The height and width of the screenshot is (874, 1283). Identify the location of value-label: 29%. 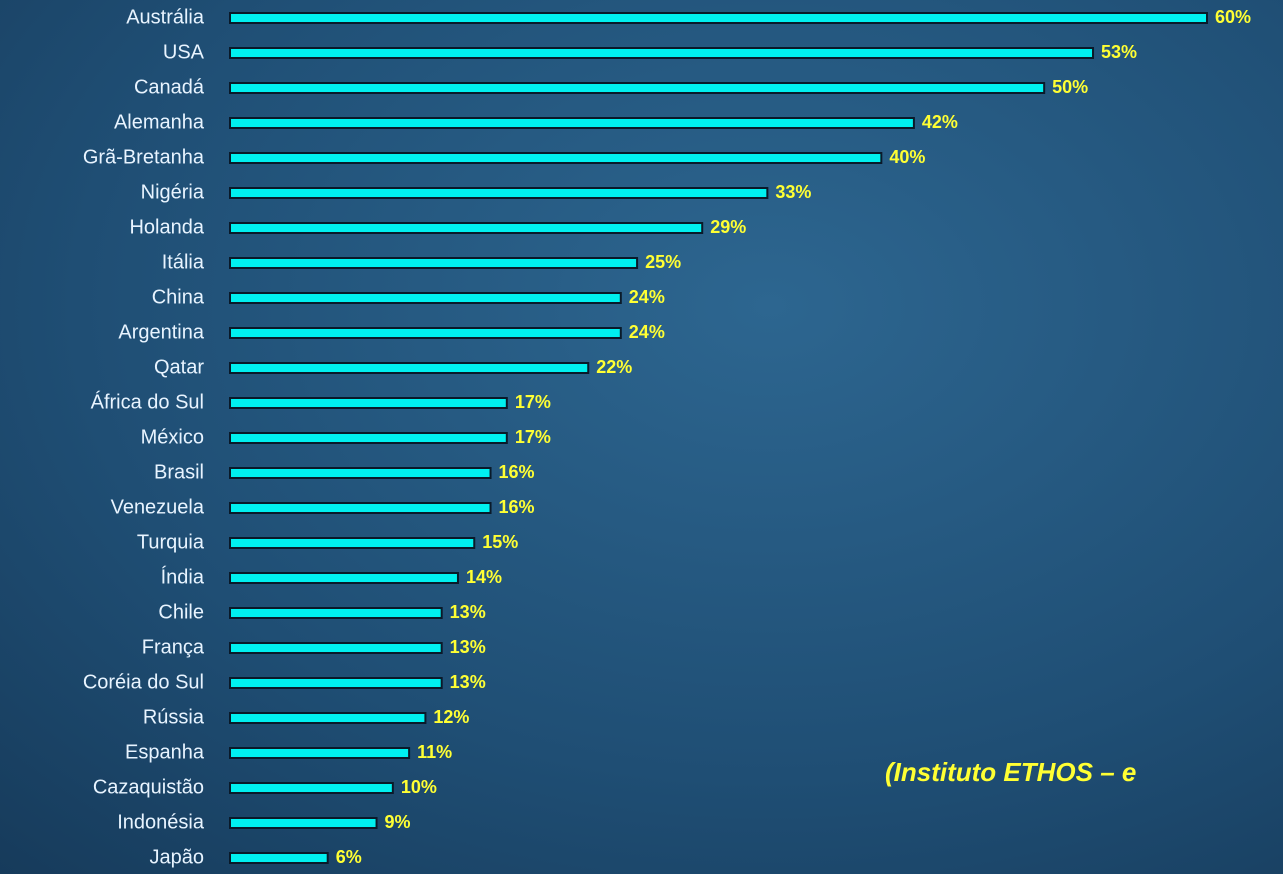
(728, 227).